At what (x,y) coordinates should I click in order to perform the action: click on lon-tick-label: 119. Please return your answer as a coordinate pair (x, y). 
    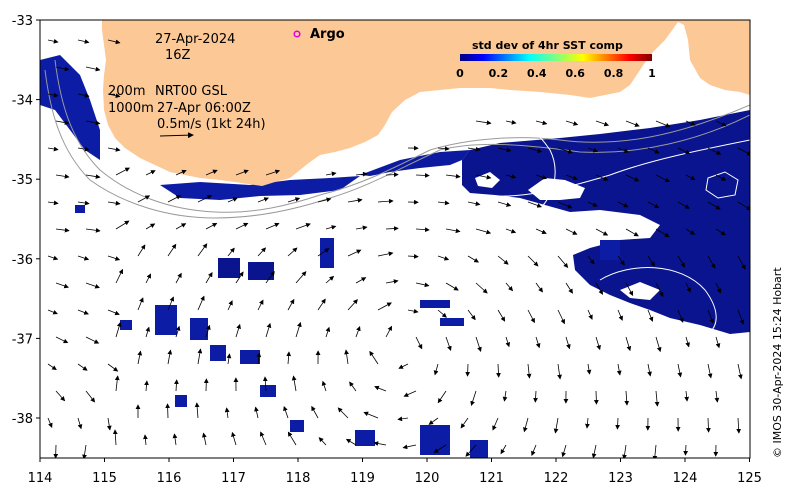
    Looking at the image, I should click on (362, 478).